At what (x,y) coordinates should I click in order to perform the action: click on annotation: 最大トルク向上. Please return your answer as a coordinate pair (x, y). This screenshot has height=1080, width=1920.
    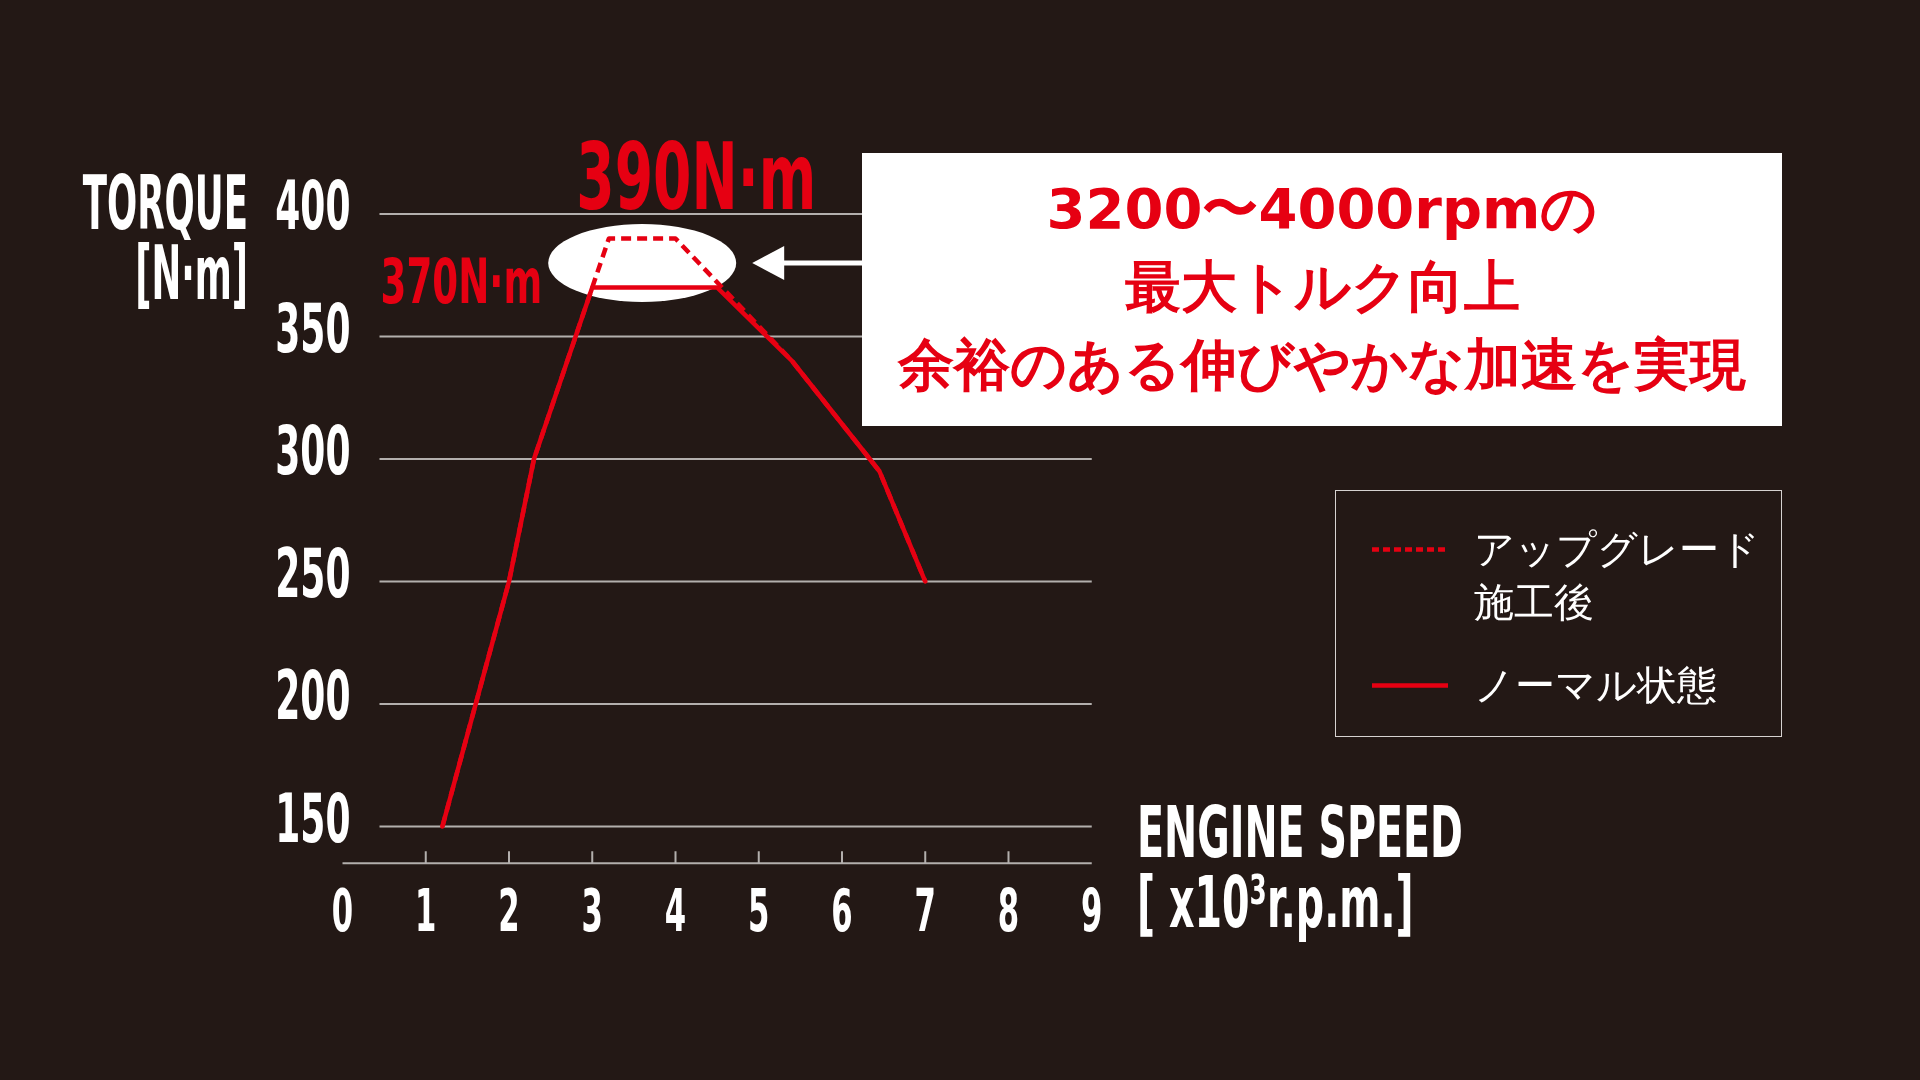
    Looking at the image, I should click on (1322, 286).